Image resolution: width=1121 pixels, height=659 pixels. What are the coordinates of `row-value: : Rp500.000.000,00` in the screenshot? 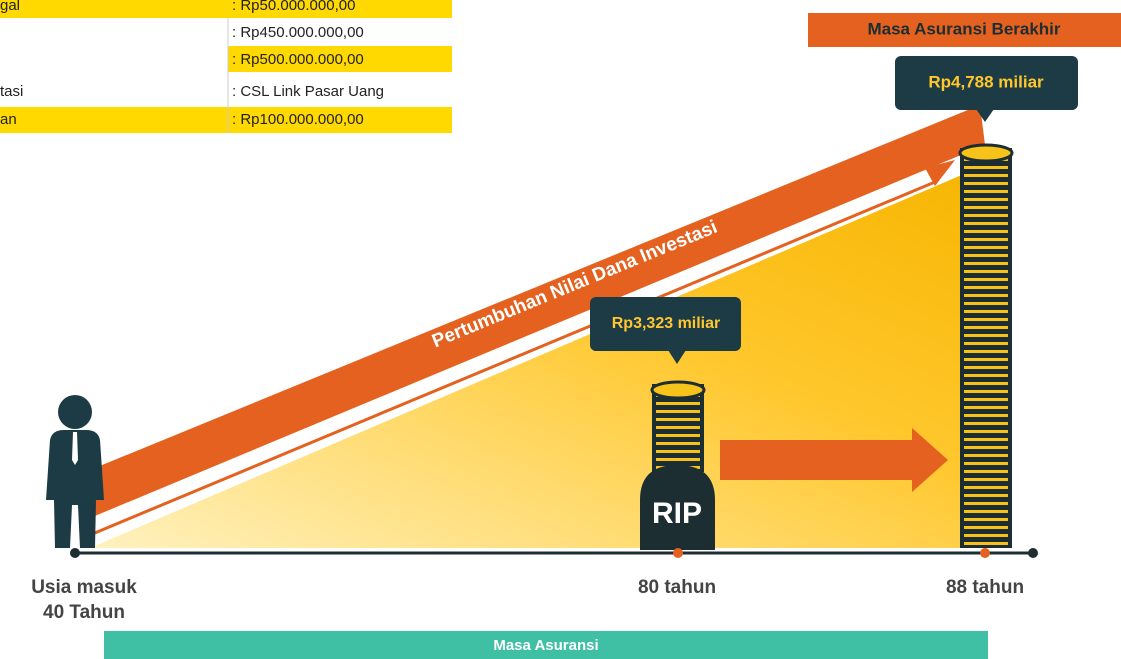 It's located at (298, 59).